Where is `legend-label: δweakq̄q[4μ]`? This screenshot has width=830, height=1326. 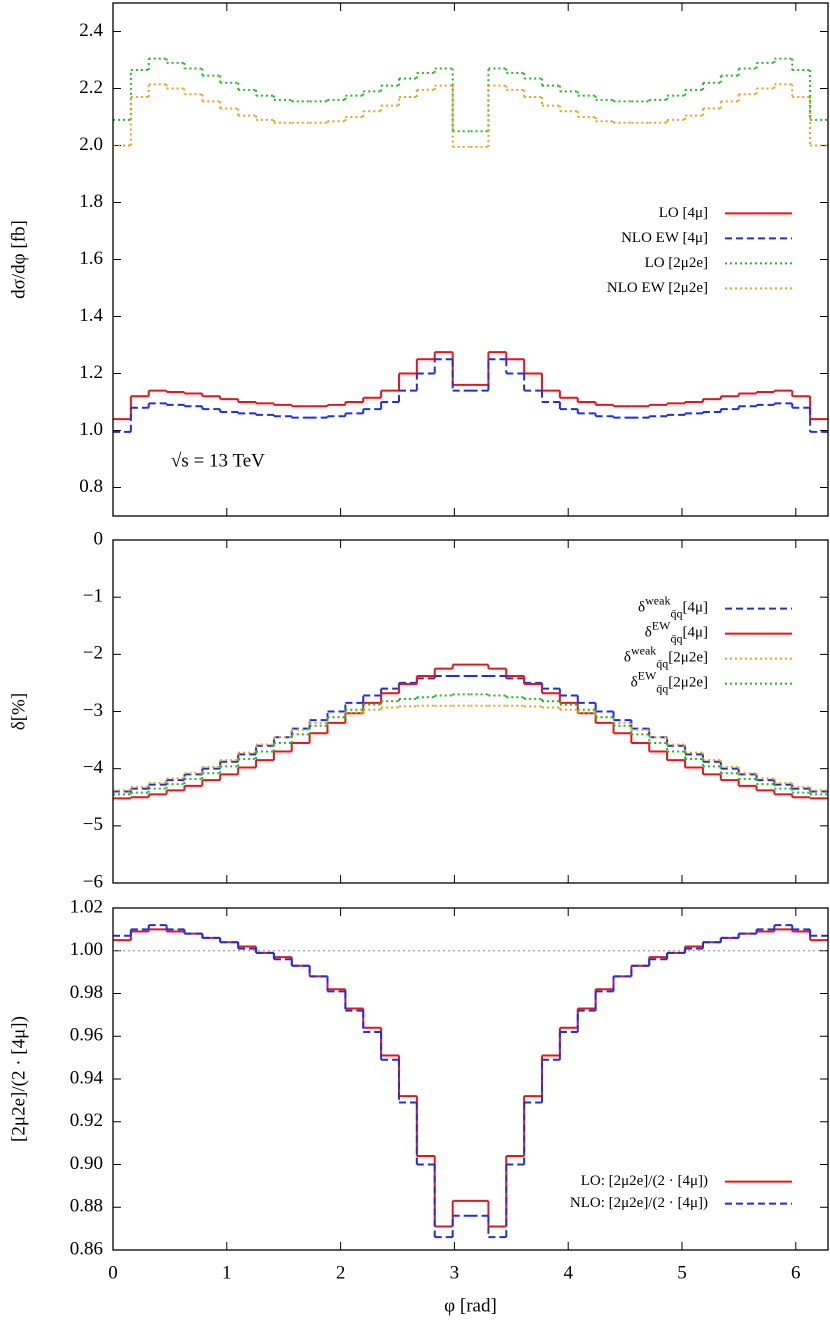 legend-label: δweakq̄q[4μ] is located at coordinates (673, 606).